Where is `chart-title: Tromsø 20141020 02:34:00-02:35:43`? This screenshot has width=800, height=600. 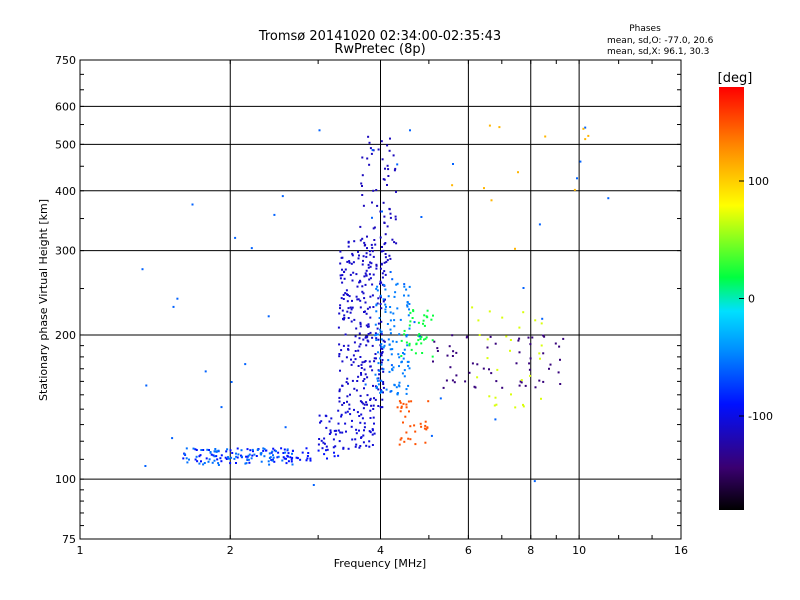
chart-title: Tromsø 20141020 02:34:00-02:35:43 is located at coordinates (379, 36).